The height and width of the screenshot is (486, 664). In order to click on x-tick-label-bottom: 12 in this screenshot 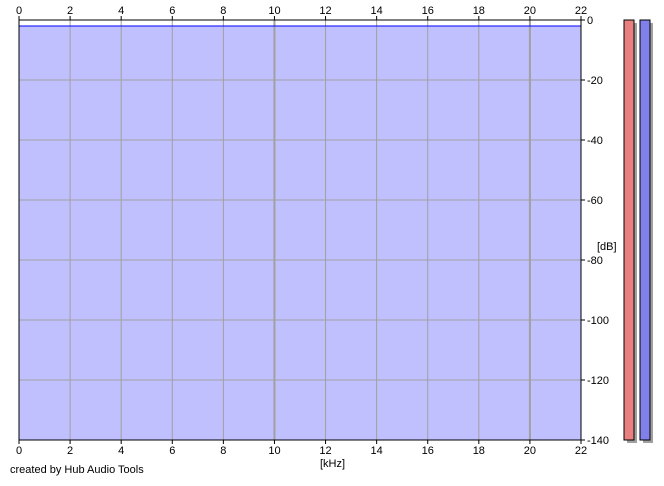, I will do `click(325, 451)`.